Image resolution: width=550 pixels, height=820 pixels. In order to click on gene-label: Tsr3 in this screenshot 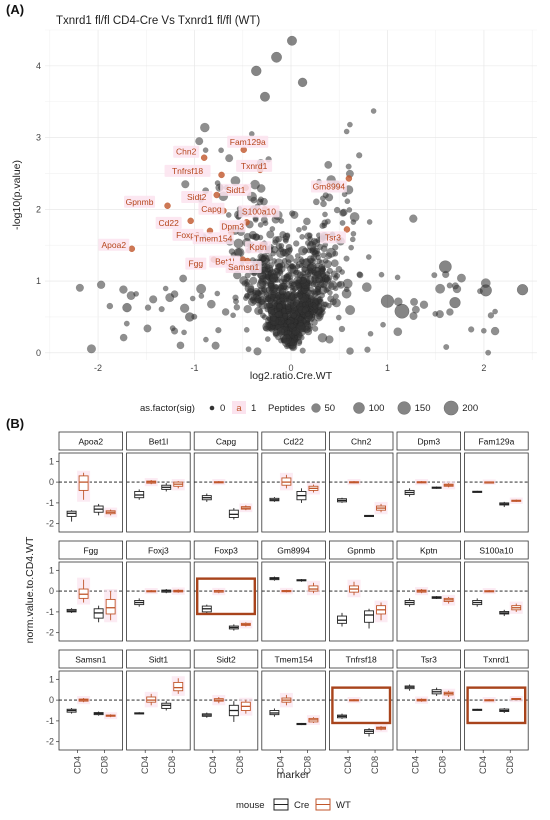, I will do `click(333, 237)`.